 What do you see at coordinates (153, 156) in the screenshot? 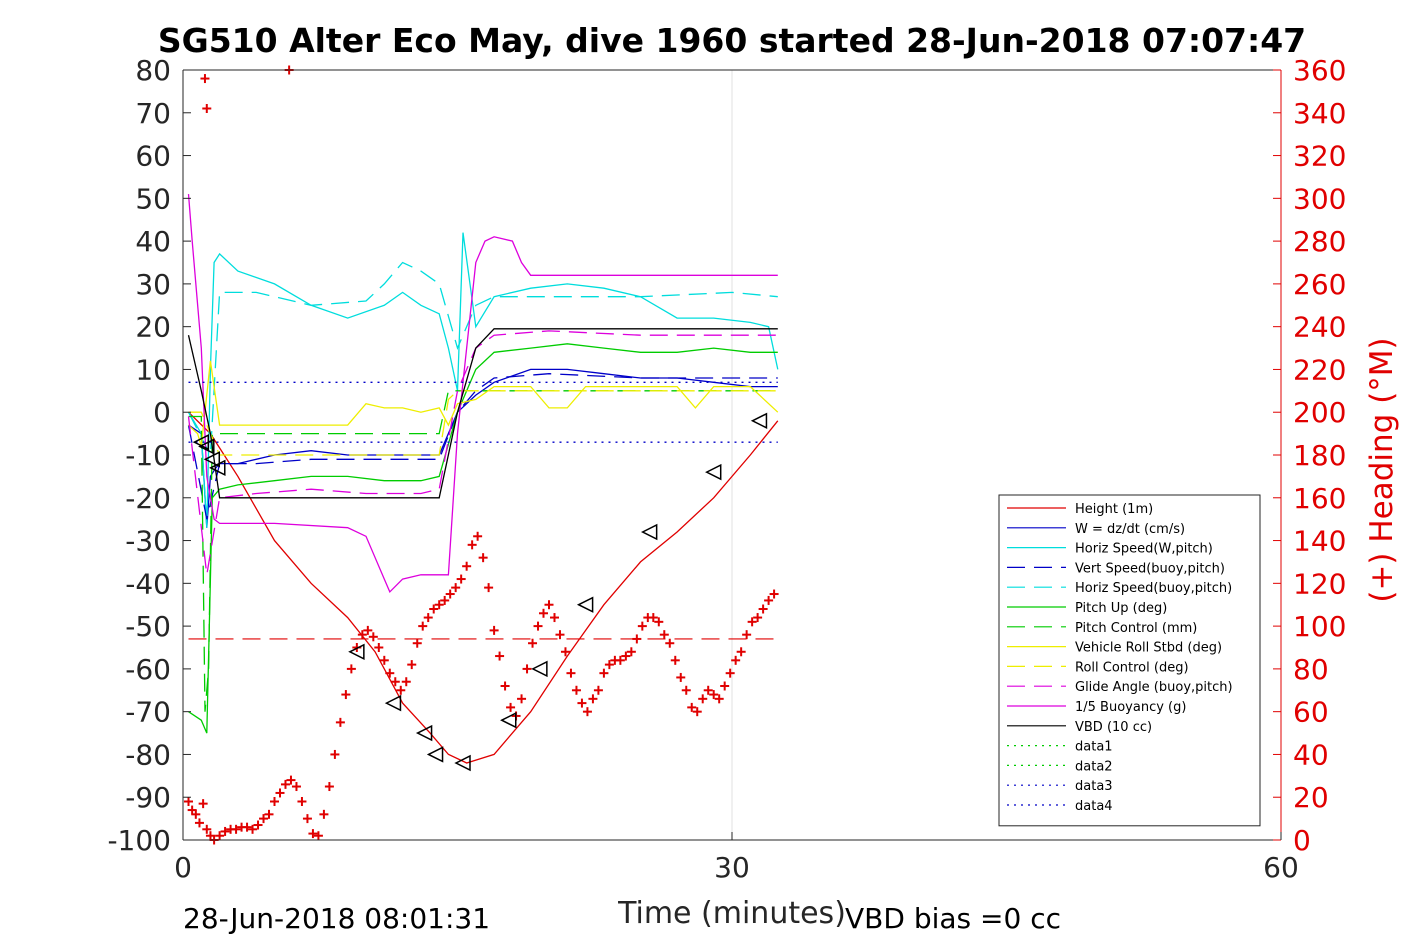
I see `tick-label-left: 60` at bounding box center [153, 156].